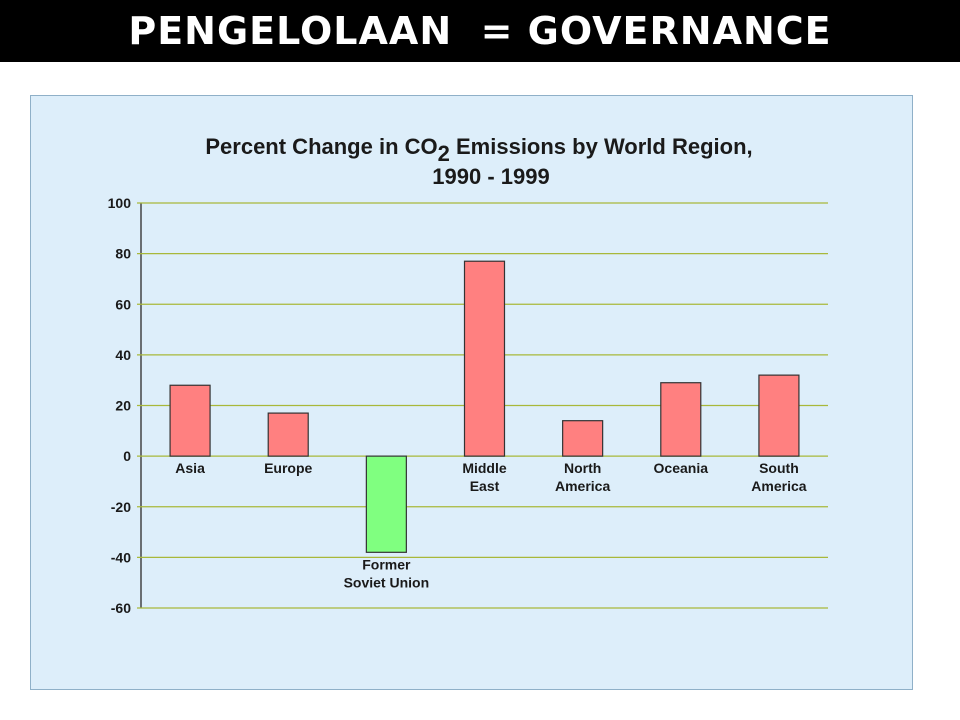 This screenshot has height=720, width=960. Describe the element at coordinates (127, 456) in the screenshot. I see `y-tick-label: 0` at that location.